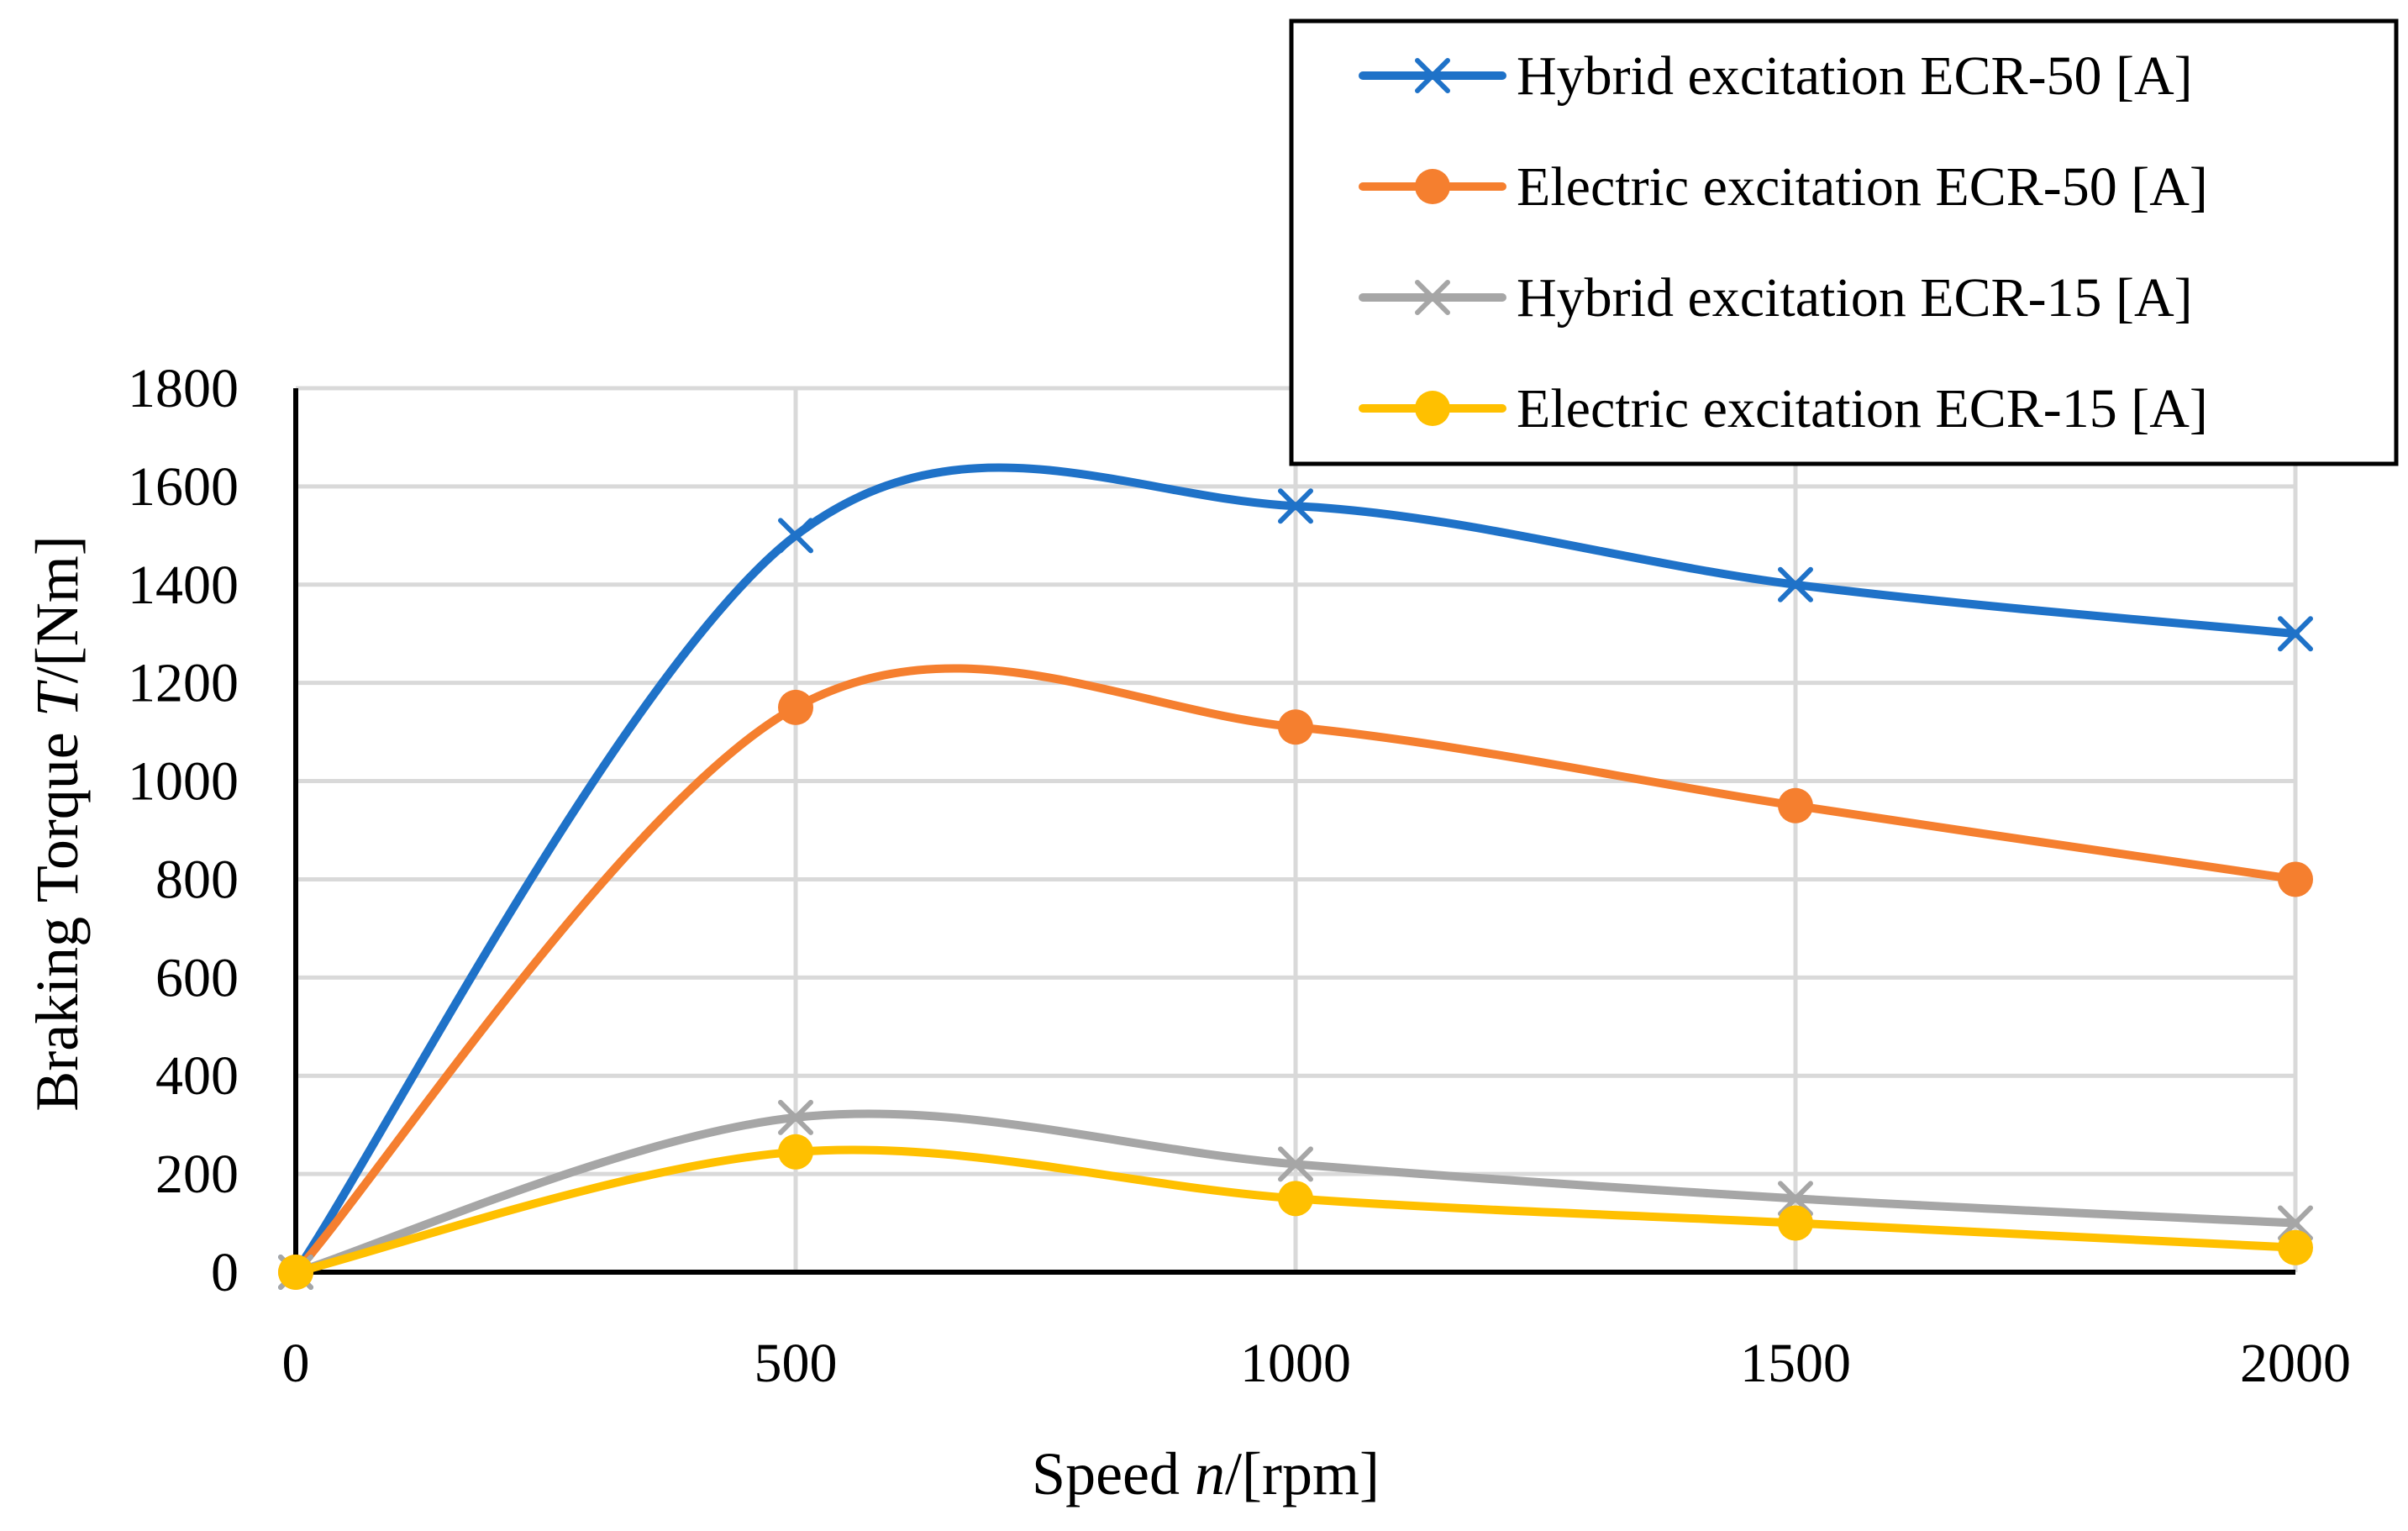  What do you see at coordinates (1210, 1473) in the screenshot?
I see `x-axis-title-variable: n` at bounding box center [1210, 1473].